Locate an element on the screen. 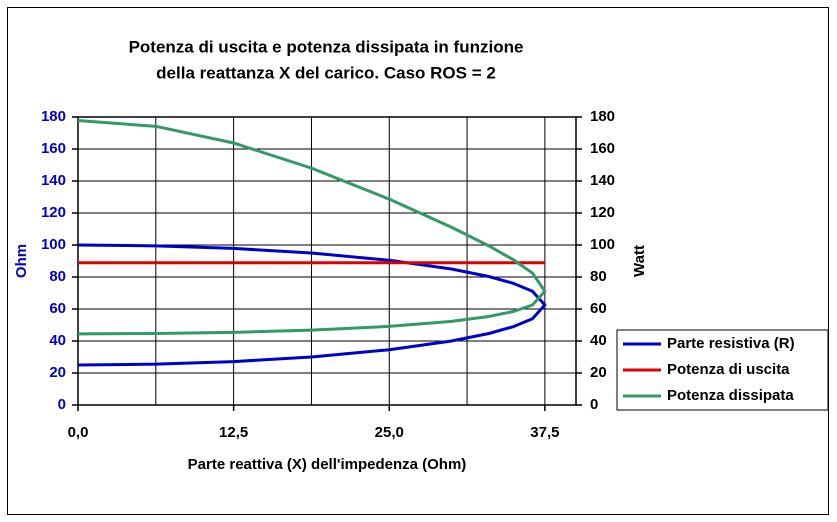  legend-label: Potenza di uscita is located at coordinates (728, 369).